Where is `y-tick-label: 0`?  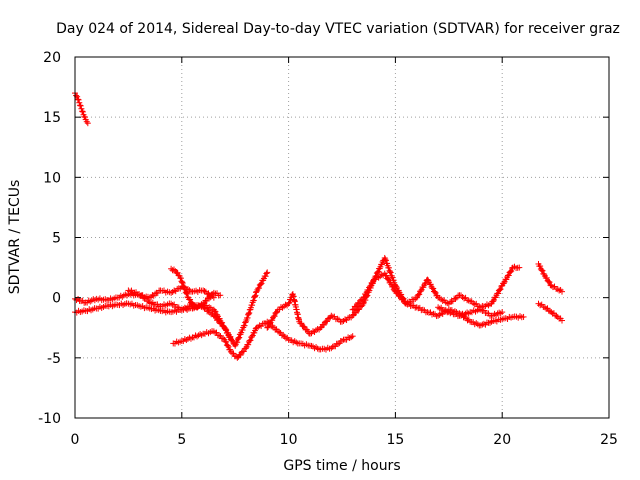 y-tick-label: 0 is located at coordinates (56, 299).